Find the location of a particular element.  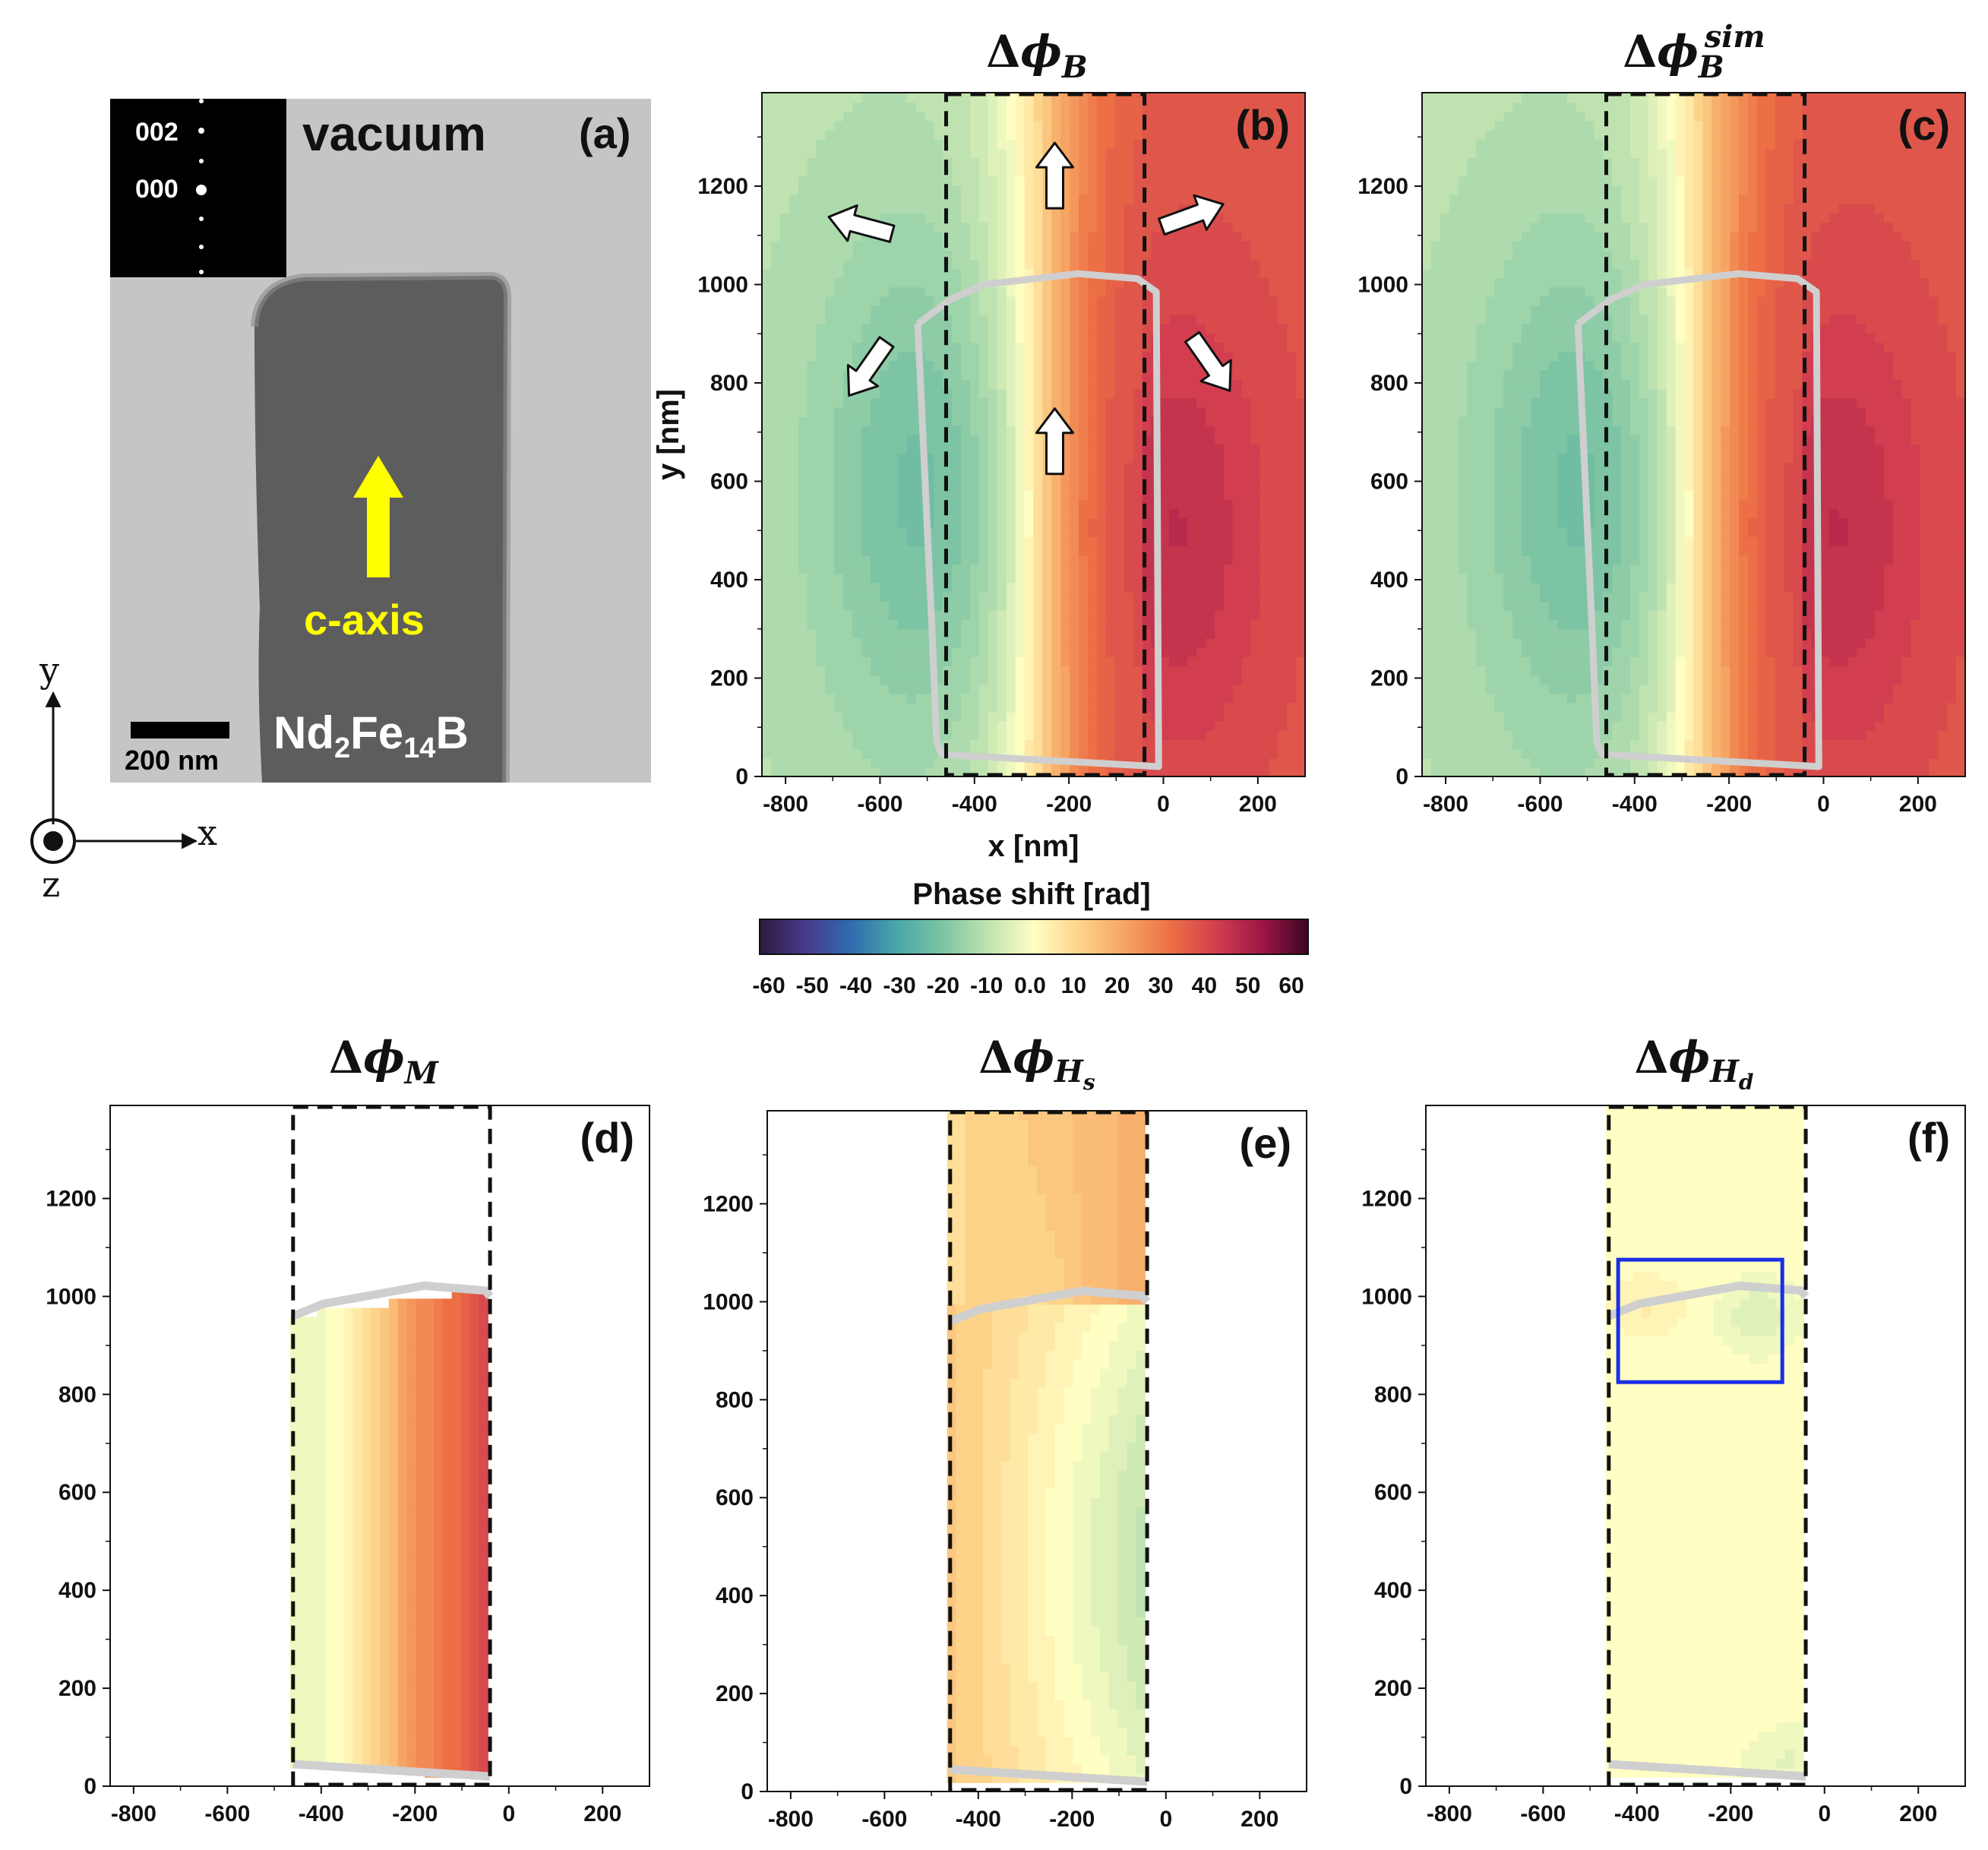

colorbar-tick-label: -40 is located at coordinates (856, 986).